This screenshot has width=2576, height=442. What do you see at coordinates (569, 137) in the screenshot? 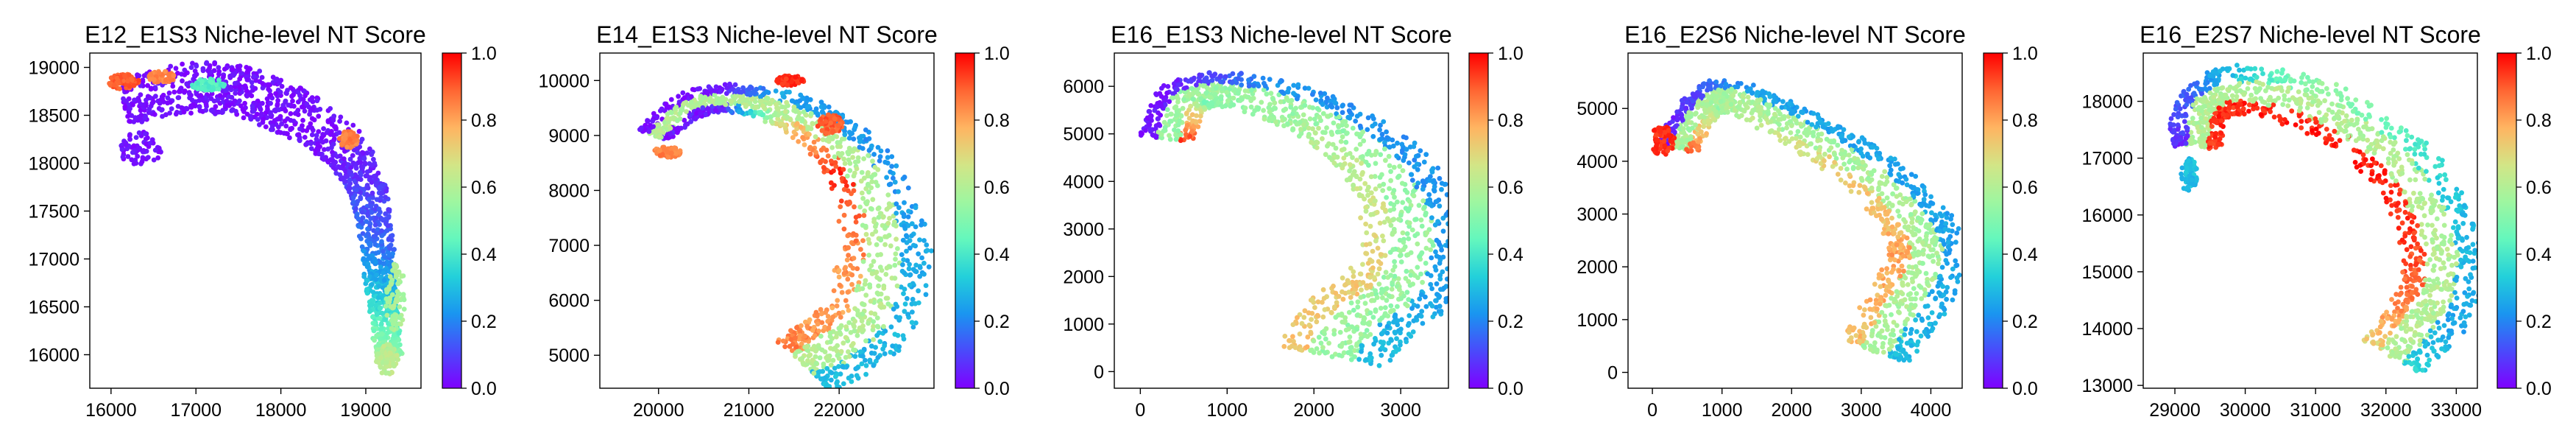
I see `y-tick-label: 9000` at bounding box center [569, 137].